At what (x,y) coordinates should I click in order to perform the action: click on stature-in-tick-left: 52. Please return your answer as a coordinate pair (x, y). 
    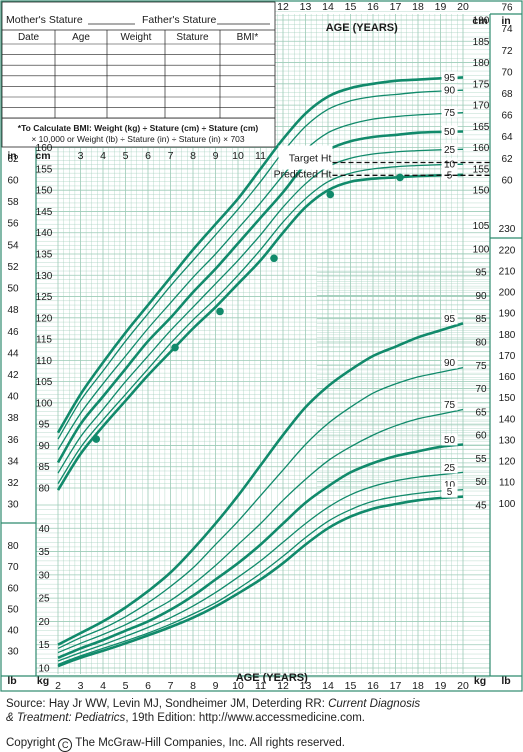
    Looking at the image, I should click on (13, 267).